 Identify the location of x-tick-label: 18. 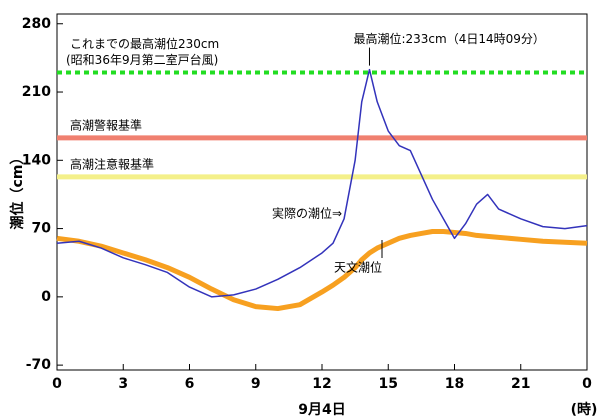
(454, 384).